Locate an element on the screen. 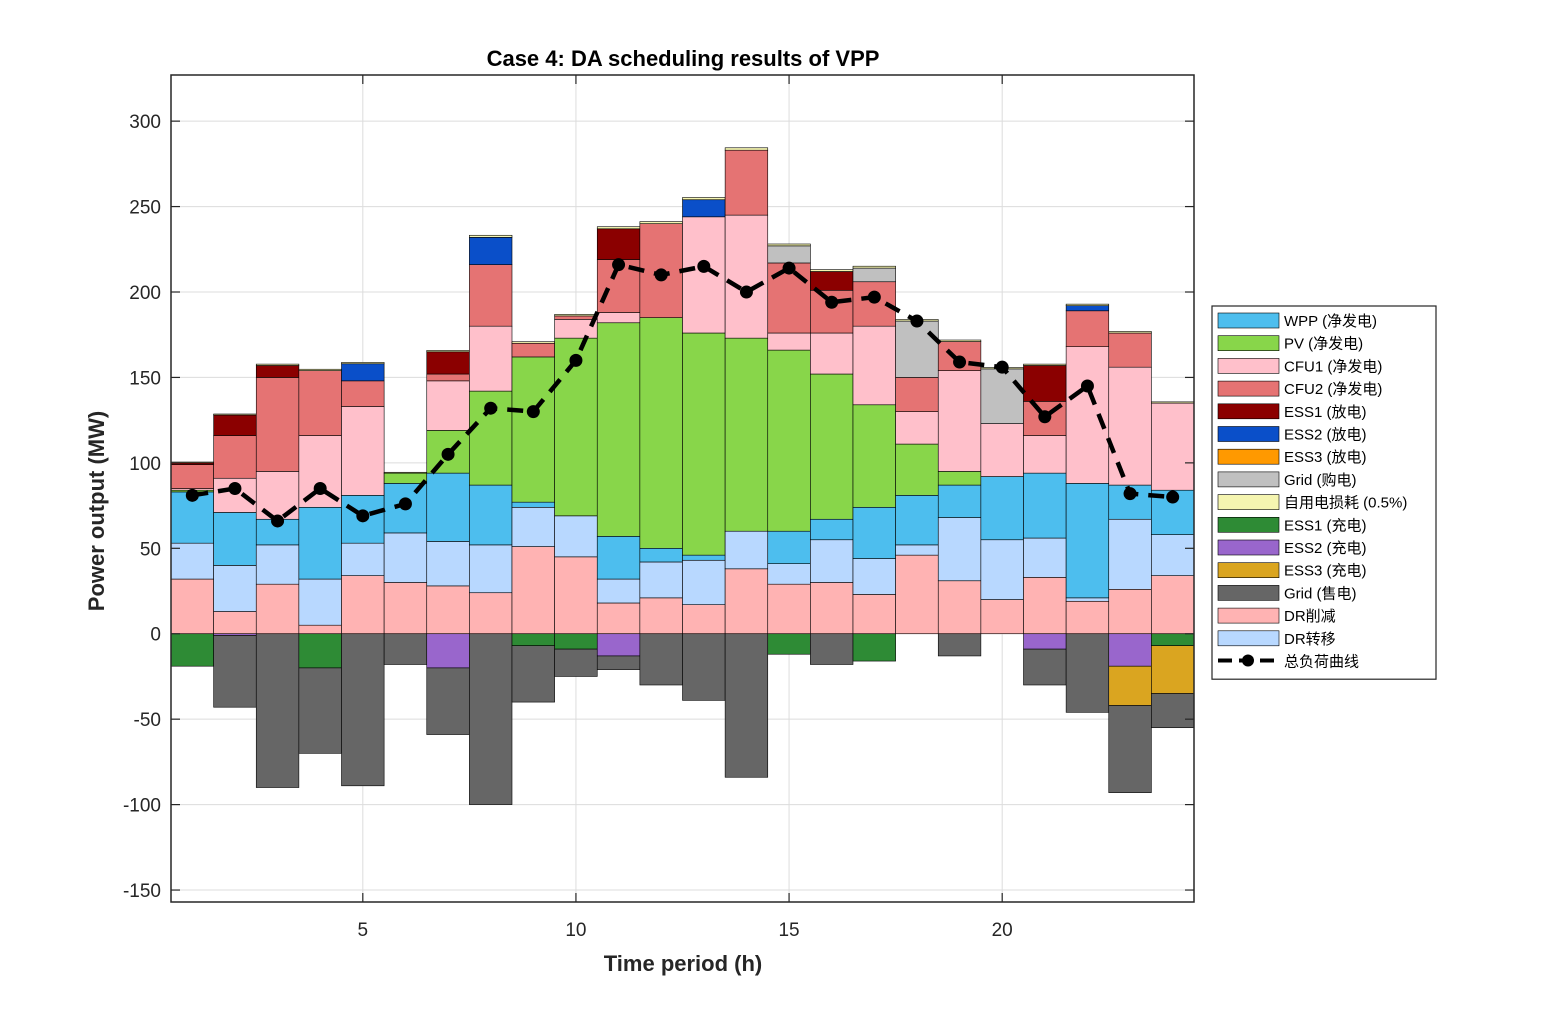 This screenshot has height=1016, width=1563. legend-label: WPP (净发电) is located at coordinates (1330, 321).